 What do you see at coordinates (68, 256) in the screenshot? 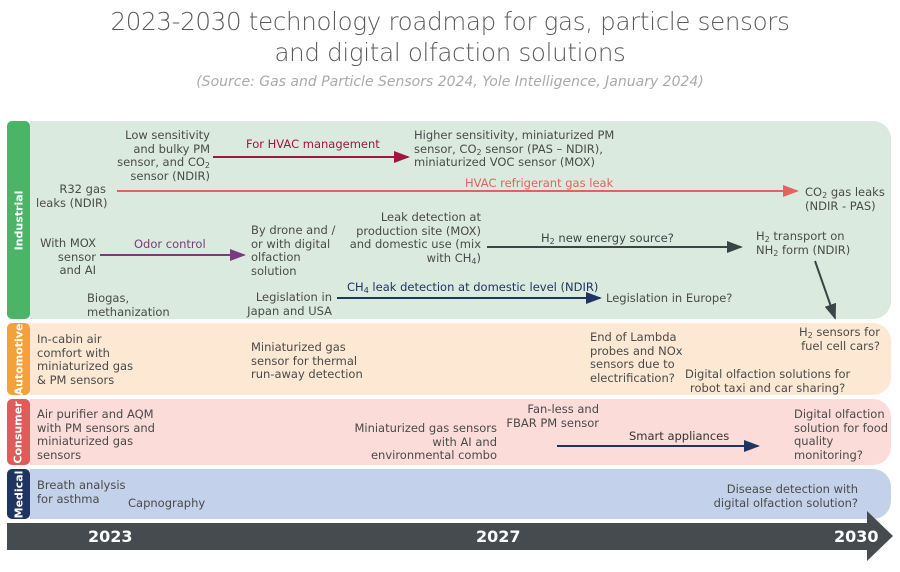
I see `mox-sensor-ai-text: With MOX sensor and AI` at bounding box center [68, 256].